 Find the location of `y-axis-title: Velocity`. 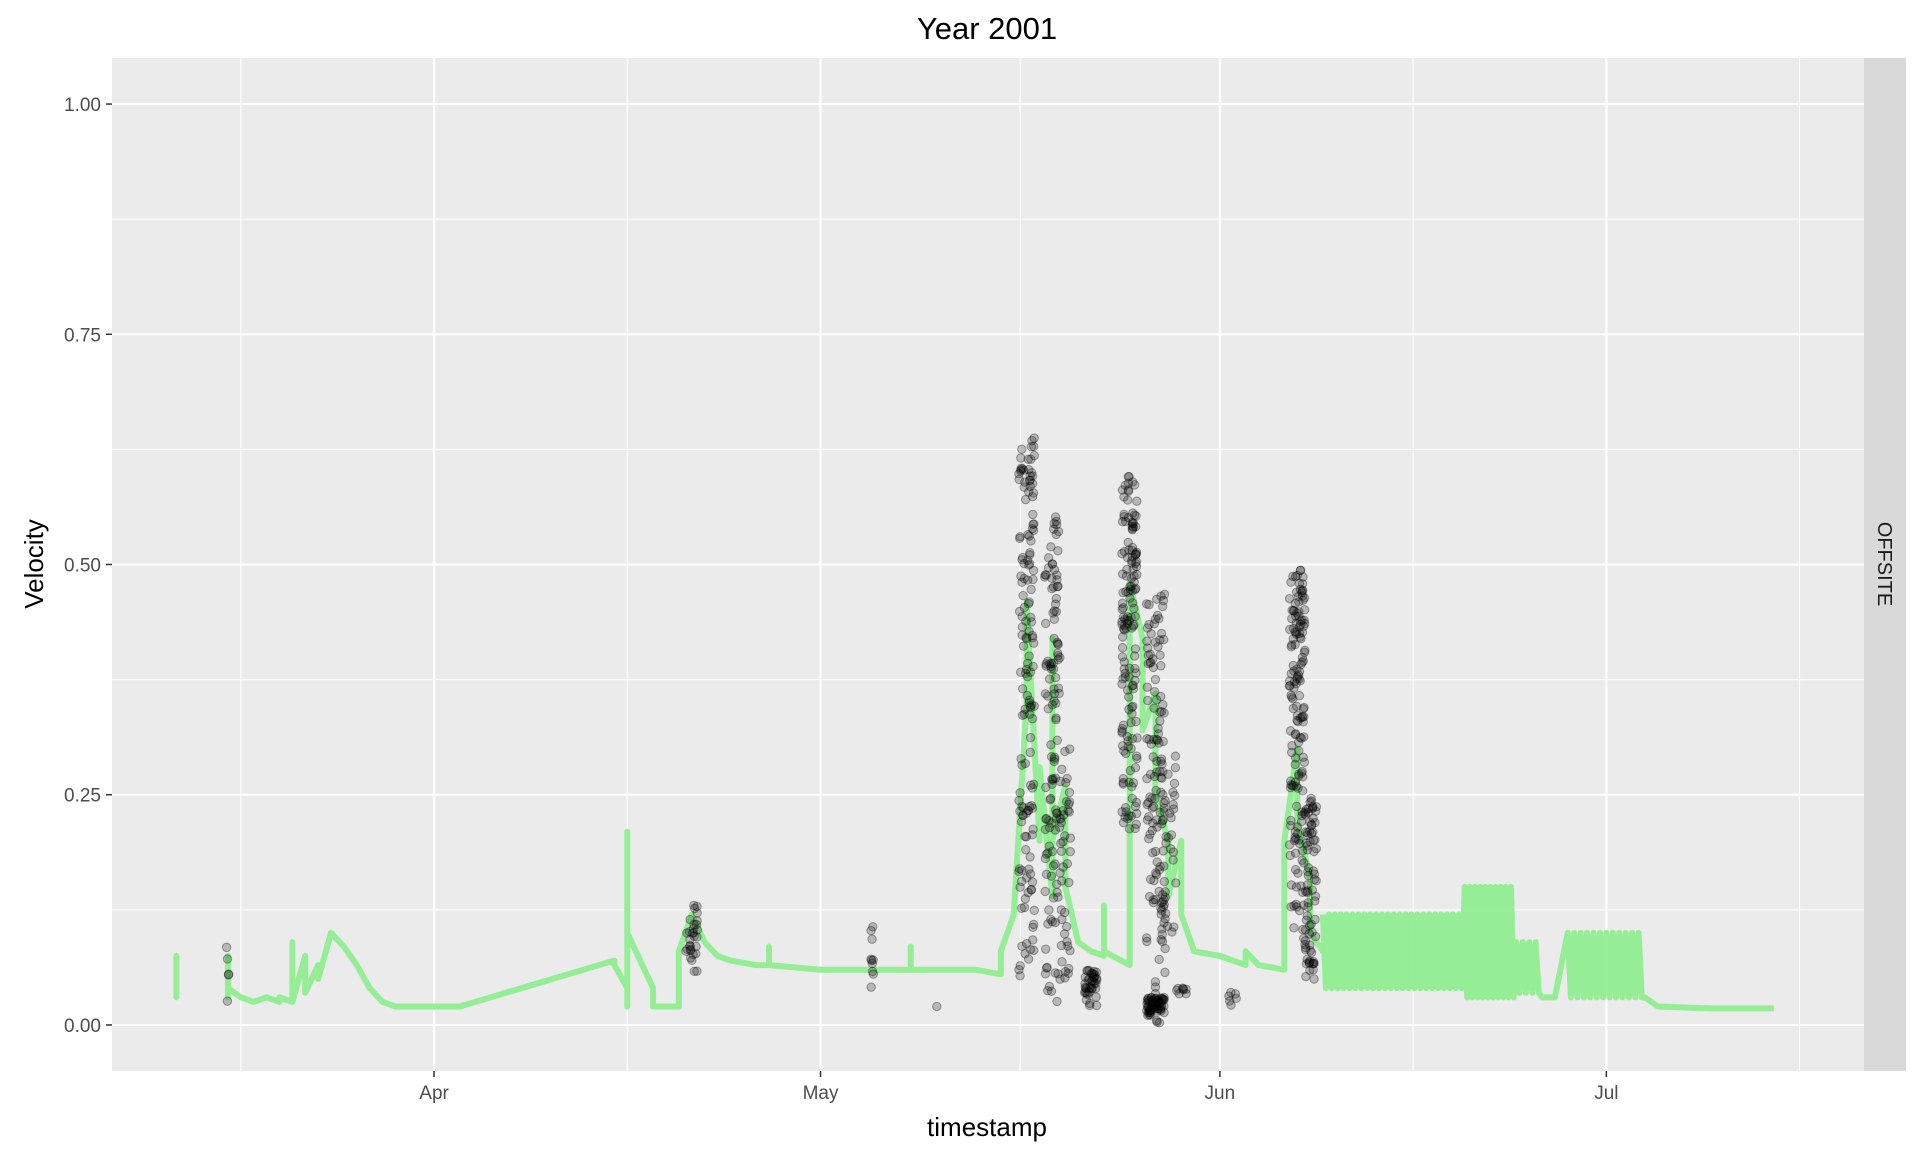

y-axis-title: Velocity is located at coordinates (34, 564).